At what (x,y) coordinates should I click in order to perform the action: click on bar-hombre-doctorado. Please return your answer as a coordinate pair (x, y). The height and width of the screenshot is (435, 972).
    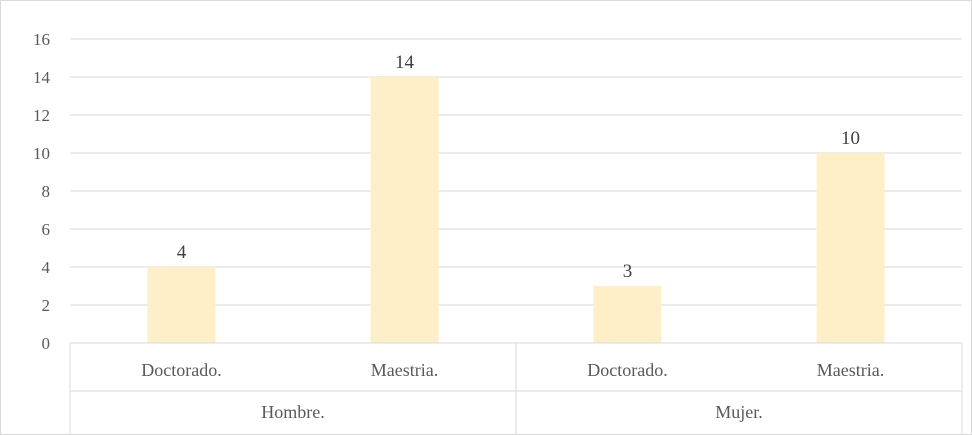
    Looking at the image, I should click on (181, 305).